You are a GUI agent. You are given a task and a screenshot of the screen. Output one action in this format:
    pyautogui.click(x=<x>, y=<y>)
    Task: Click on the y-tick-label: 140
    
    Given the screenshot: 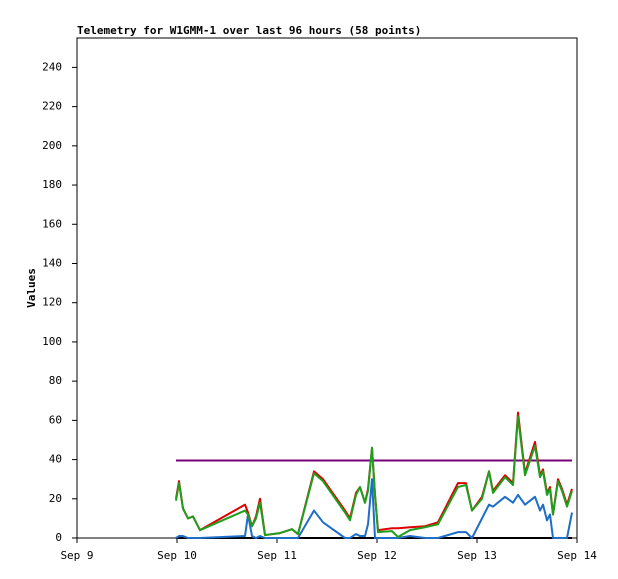 What is the action you would take?
    pyautogui.click(x=52, y=262)
    